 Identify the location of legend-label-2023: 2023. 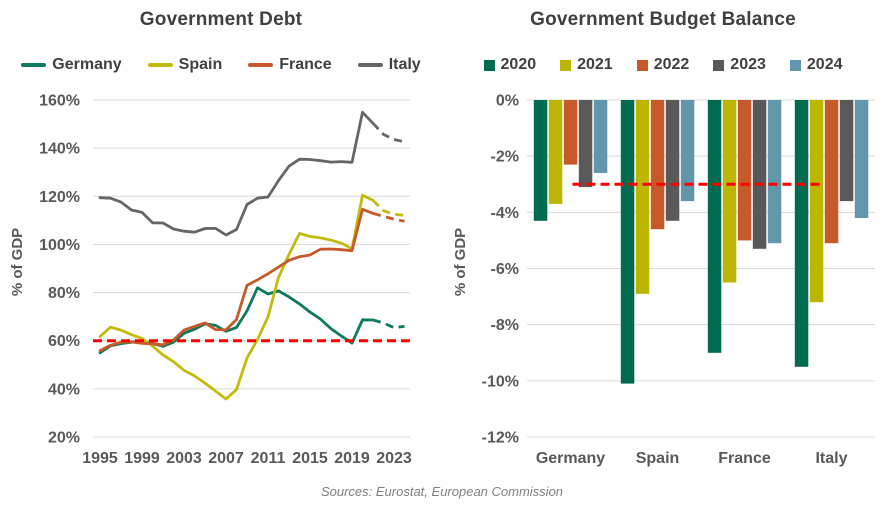
(748, 64).